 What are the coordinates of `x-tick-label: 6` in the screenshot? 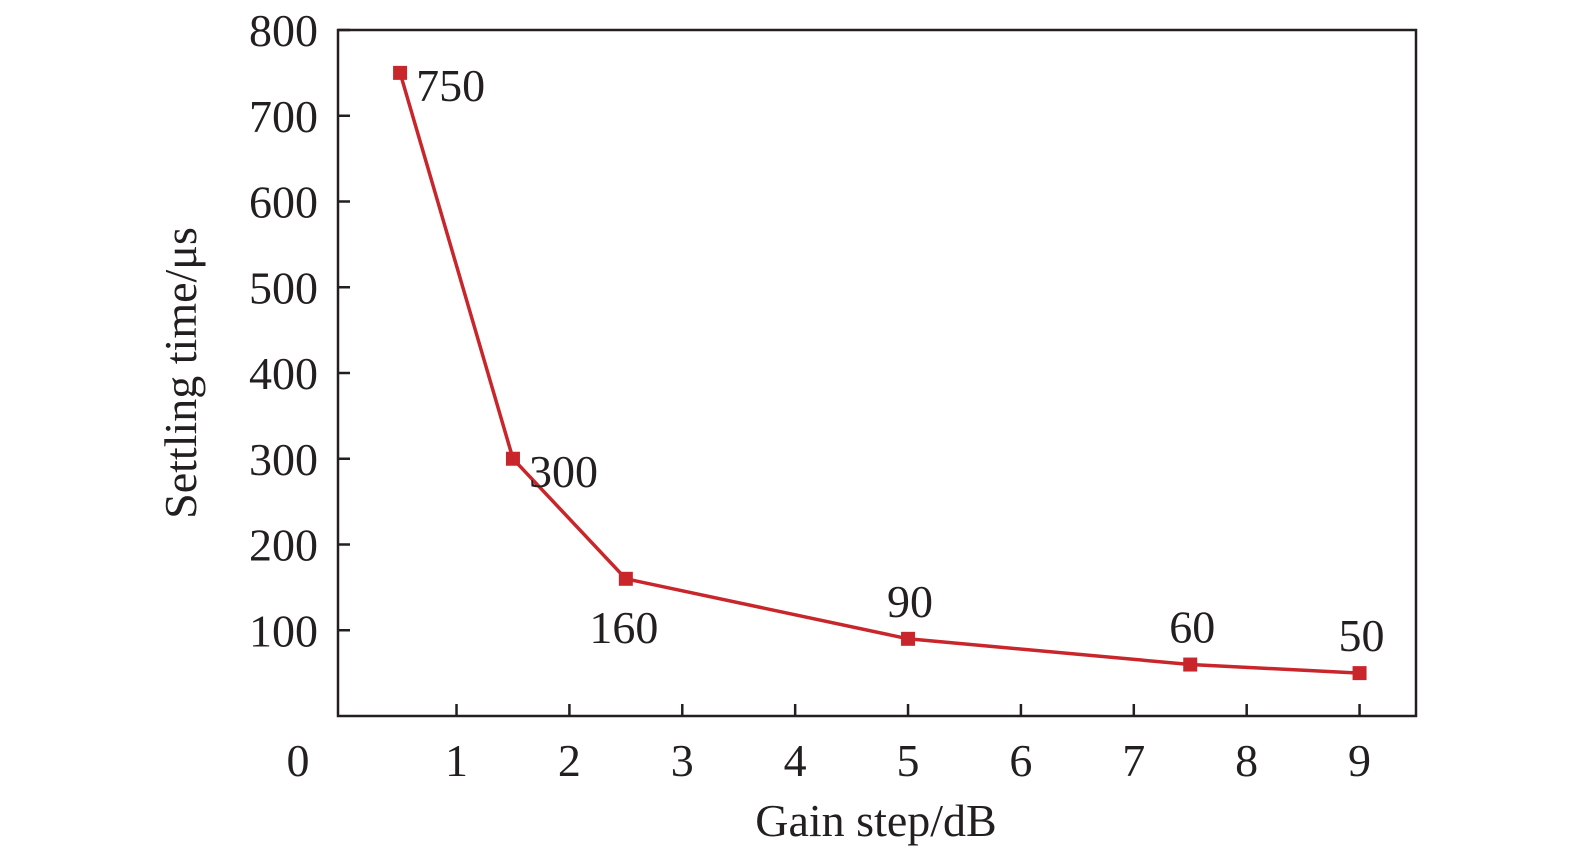 It's located at (1020, 760).